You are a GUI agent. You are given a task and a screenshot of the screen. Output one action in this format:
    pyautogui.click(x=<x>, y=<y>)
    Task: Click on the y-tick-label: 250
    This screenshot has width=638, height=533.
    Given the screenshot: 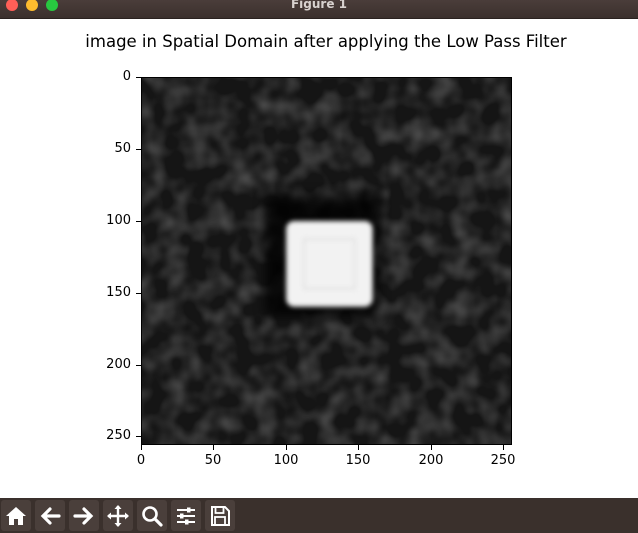 What is the action you would take?
    pyautogui.click(x=118, y=435)
    